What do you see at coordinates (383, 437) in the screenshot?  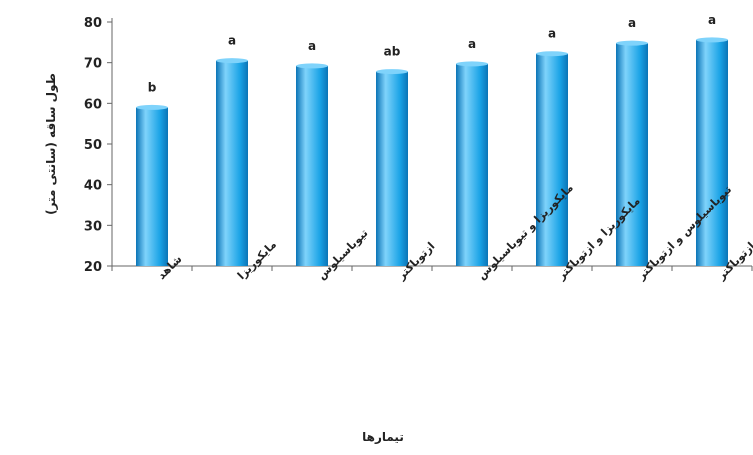 I see `x-axis-title: تیمارها` at bounding box center [383, 437].